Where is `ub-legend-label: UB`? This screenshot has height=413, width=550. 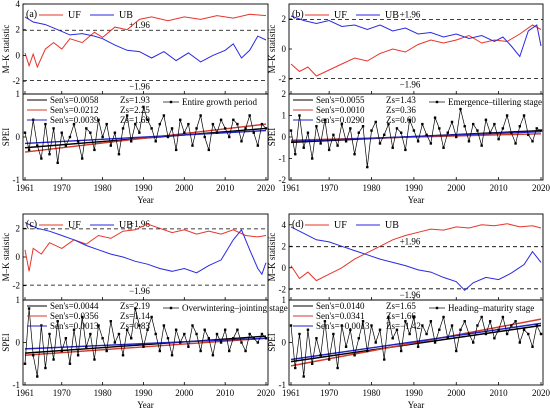
ub-legend-label: UB is located at coordinates (392, 15).